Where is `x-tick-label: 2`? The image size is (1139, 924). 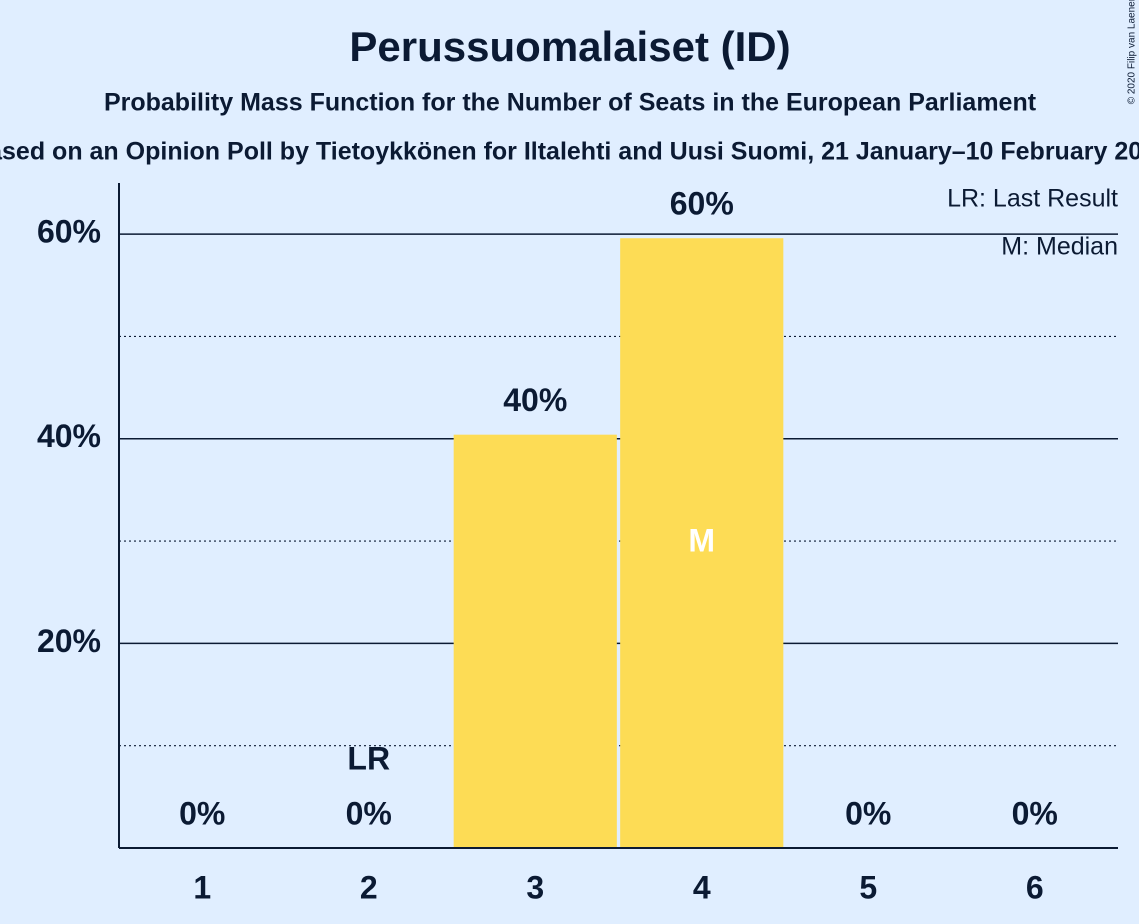 x-tick-label: 2 is located at coordinates (369, 887).